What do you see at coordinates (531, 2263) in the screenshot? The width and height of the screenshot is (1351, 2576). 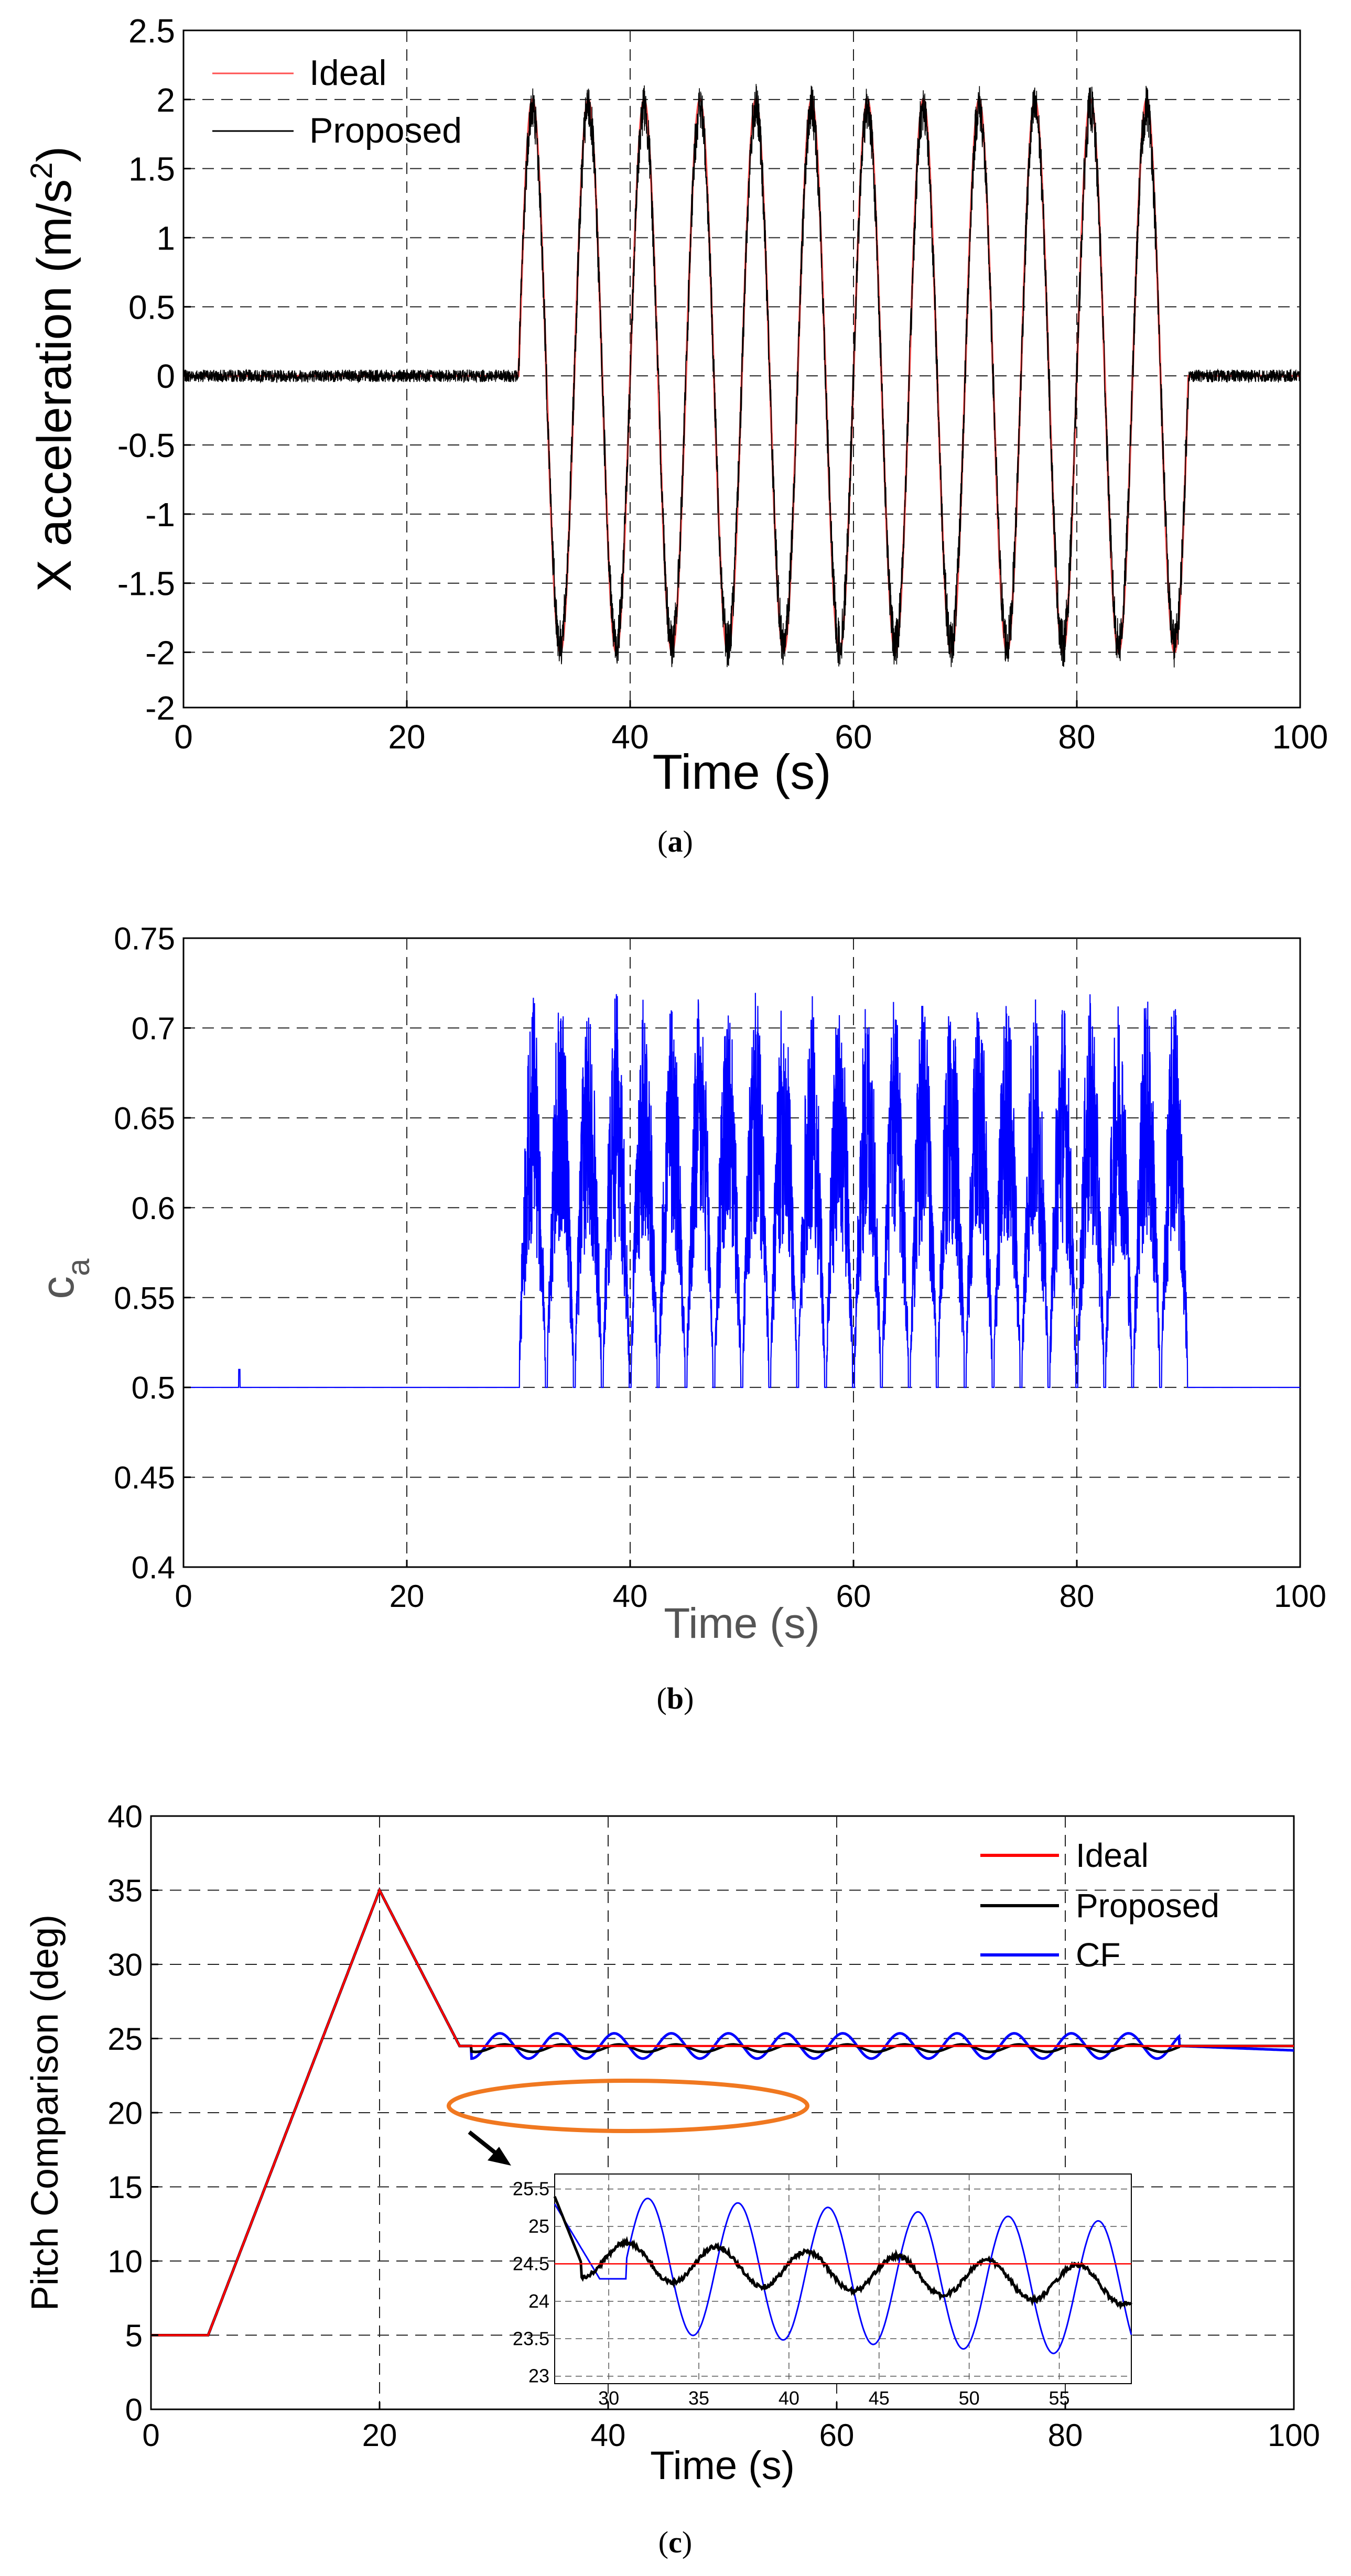 I see `inset-y-tick-label: 24.5` at bounding box center [531, 2263].